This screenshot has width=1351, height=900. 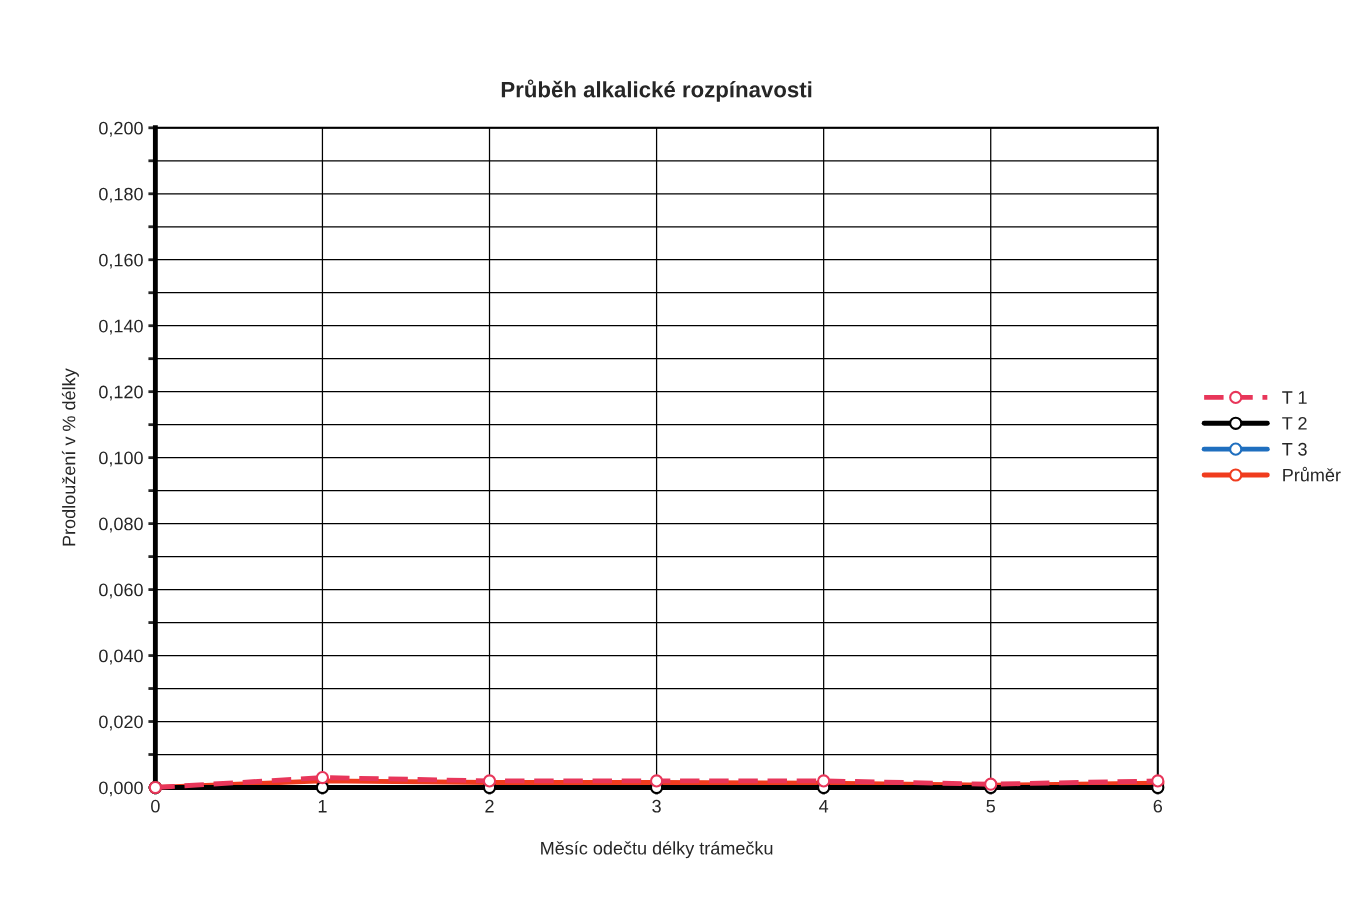 What do you see at coordinates (657, 850) in the screenshot?
I see `x-axis-title: Měsíc odečtu délky trámečku` at bounding box center [657, 850].